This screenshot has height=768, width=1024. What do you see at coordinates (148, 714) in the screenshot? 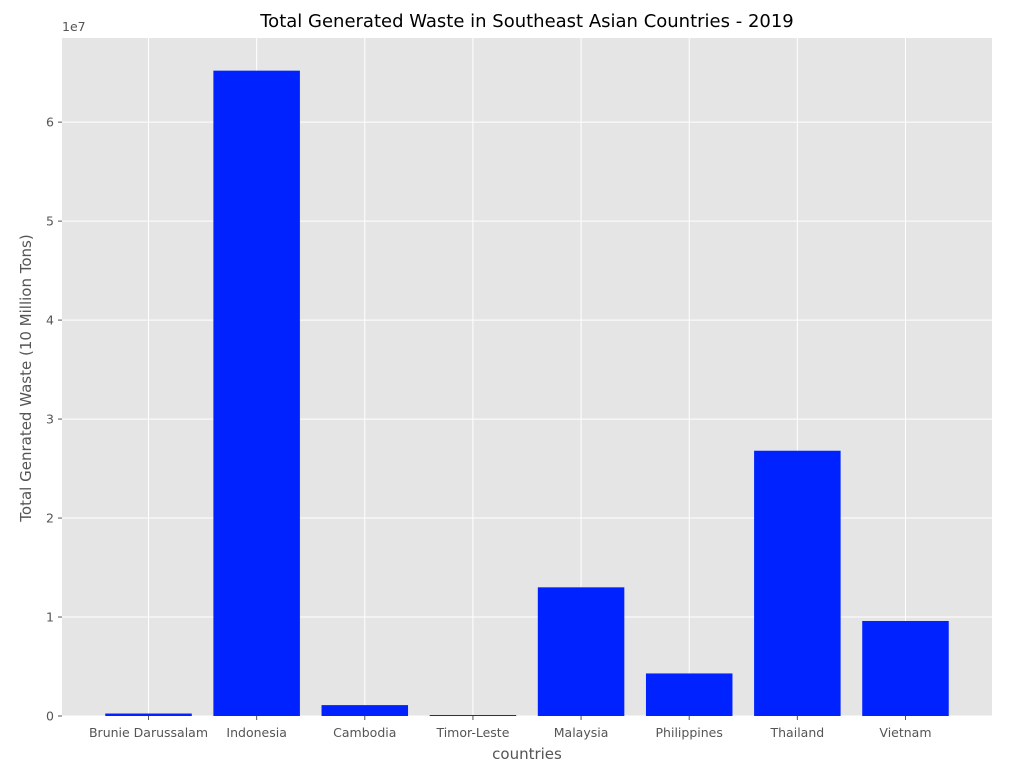
I see `bar-brunie-darussalam` at bounding box center [148, 714].